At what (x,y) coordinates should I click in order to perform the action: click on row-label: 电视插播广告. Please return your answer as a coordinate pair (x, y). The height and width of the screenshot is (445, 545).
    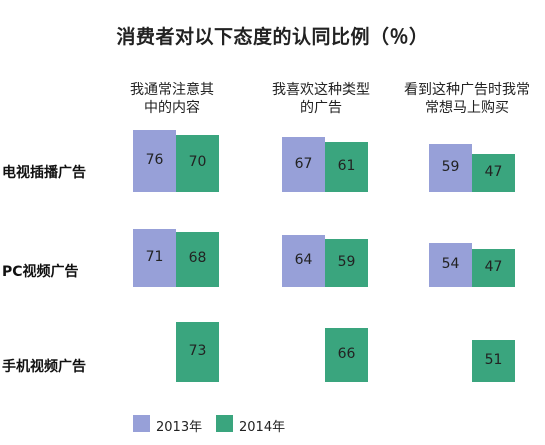
    Looking at the image, I should click on (44, 173).